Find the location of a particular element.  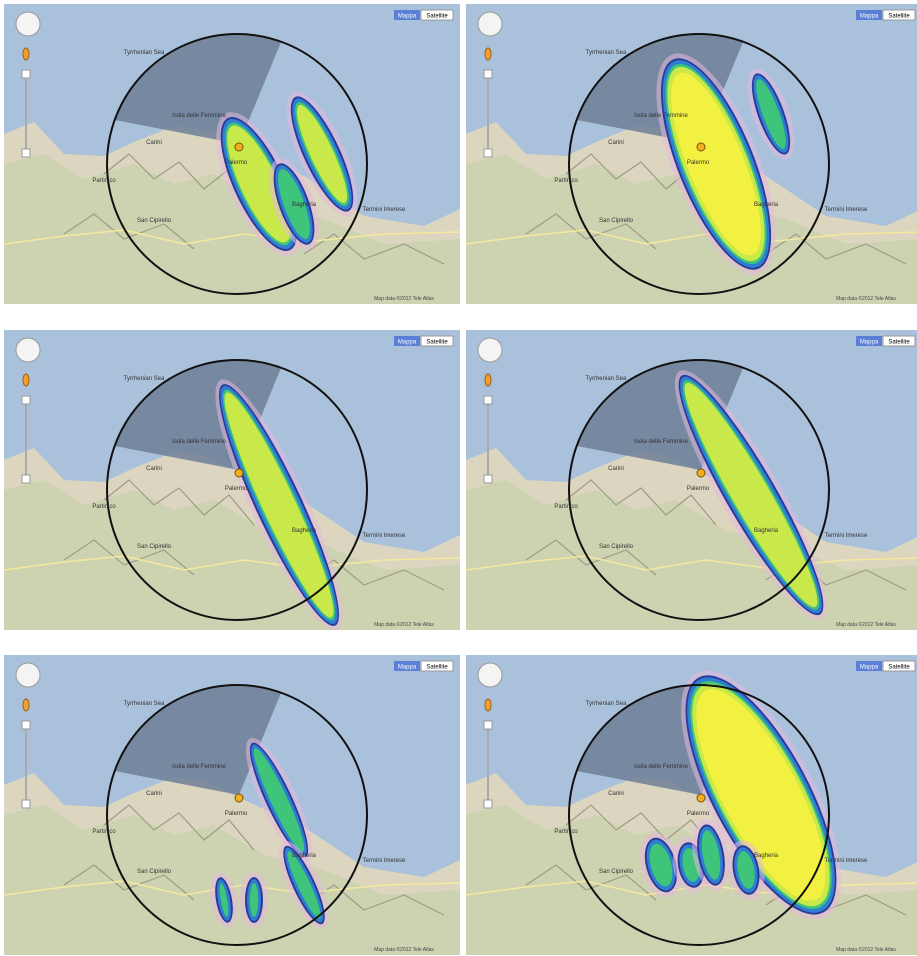

place-label: San Cipirello is located at coordinates (616, 547).